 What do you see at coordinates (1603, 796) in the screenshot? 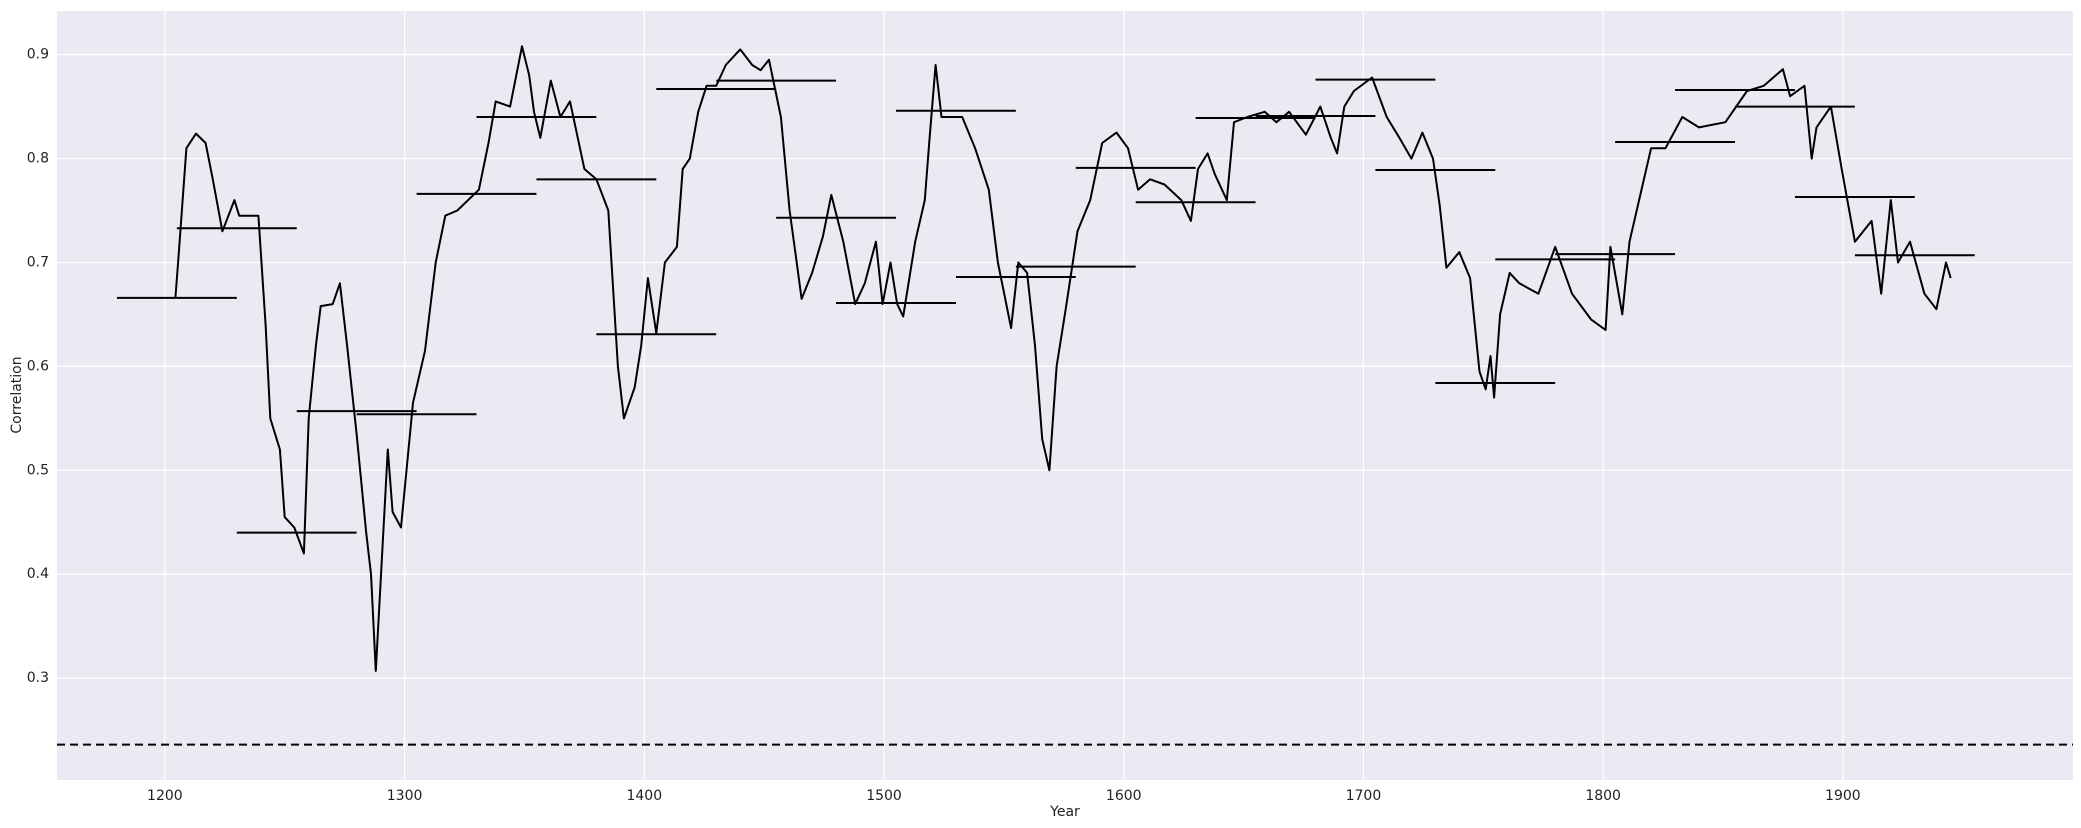
I see `x-tick-label: 1800` at bounding box center [1603, 796].